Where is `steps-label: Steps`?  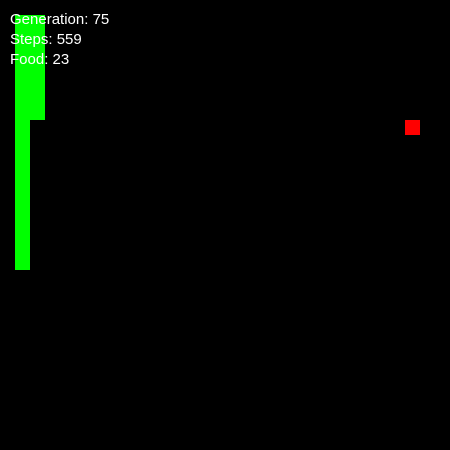
steps-label: Steps is located at coordinates (29, 39).